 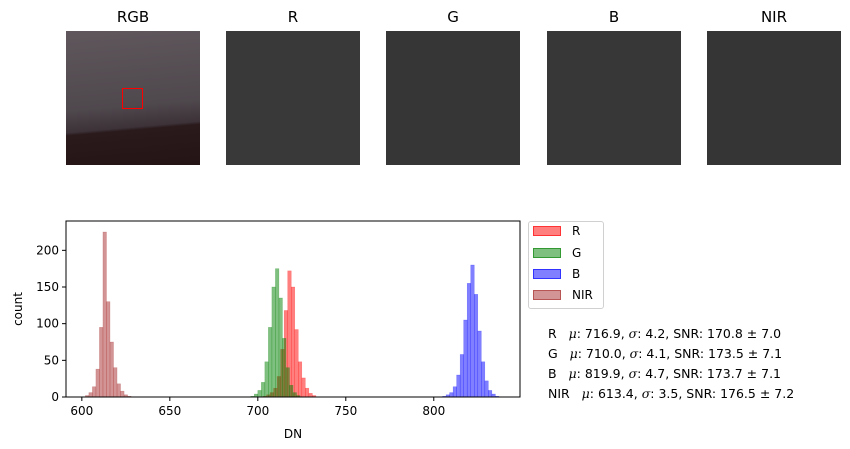 I want to click on legend-label-nir: NIR, so click(x=582, y=295).